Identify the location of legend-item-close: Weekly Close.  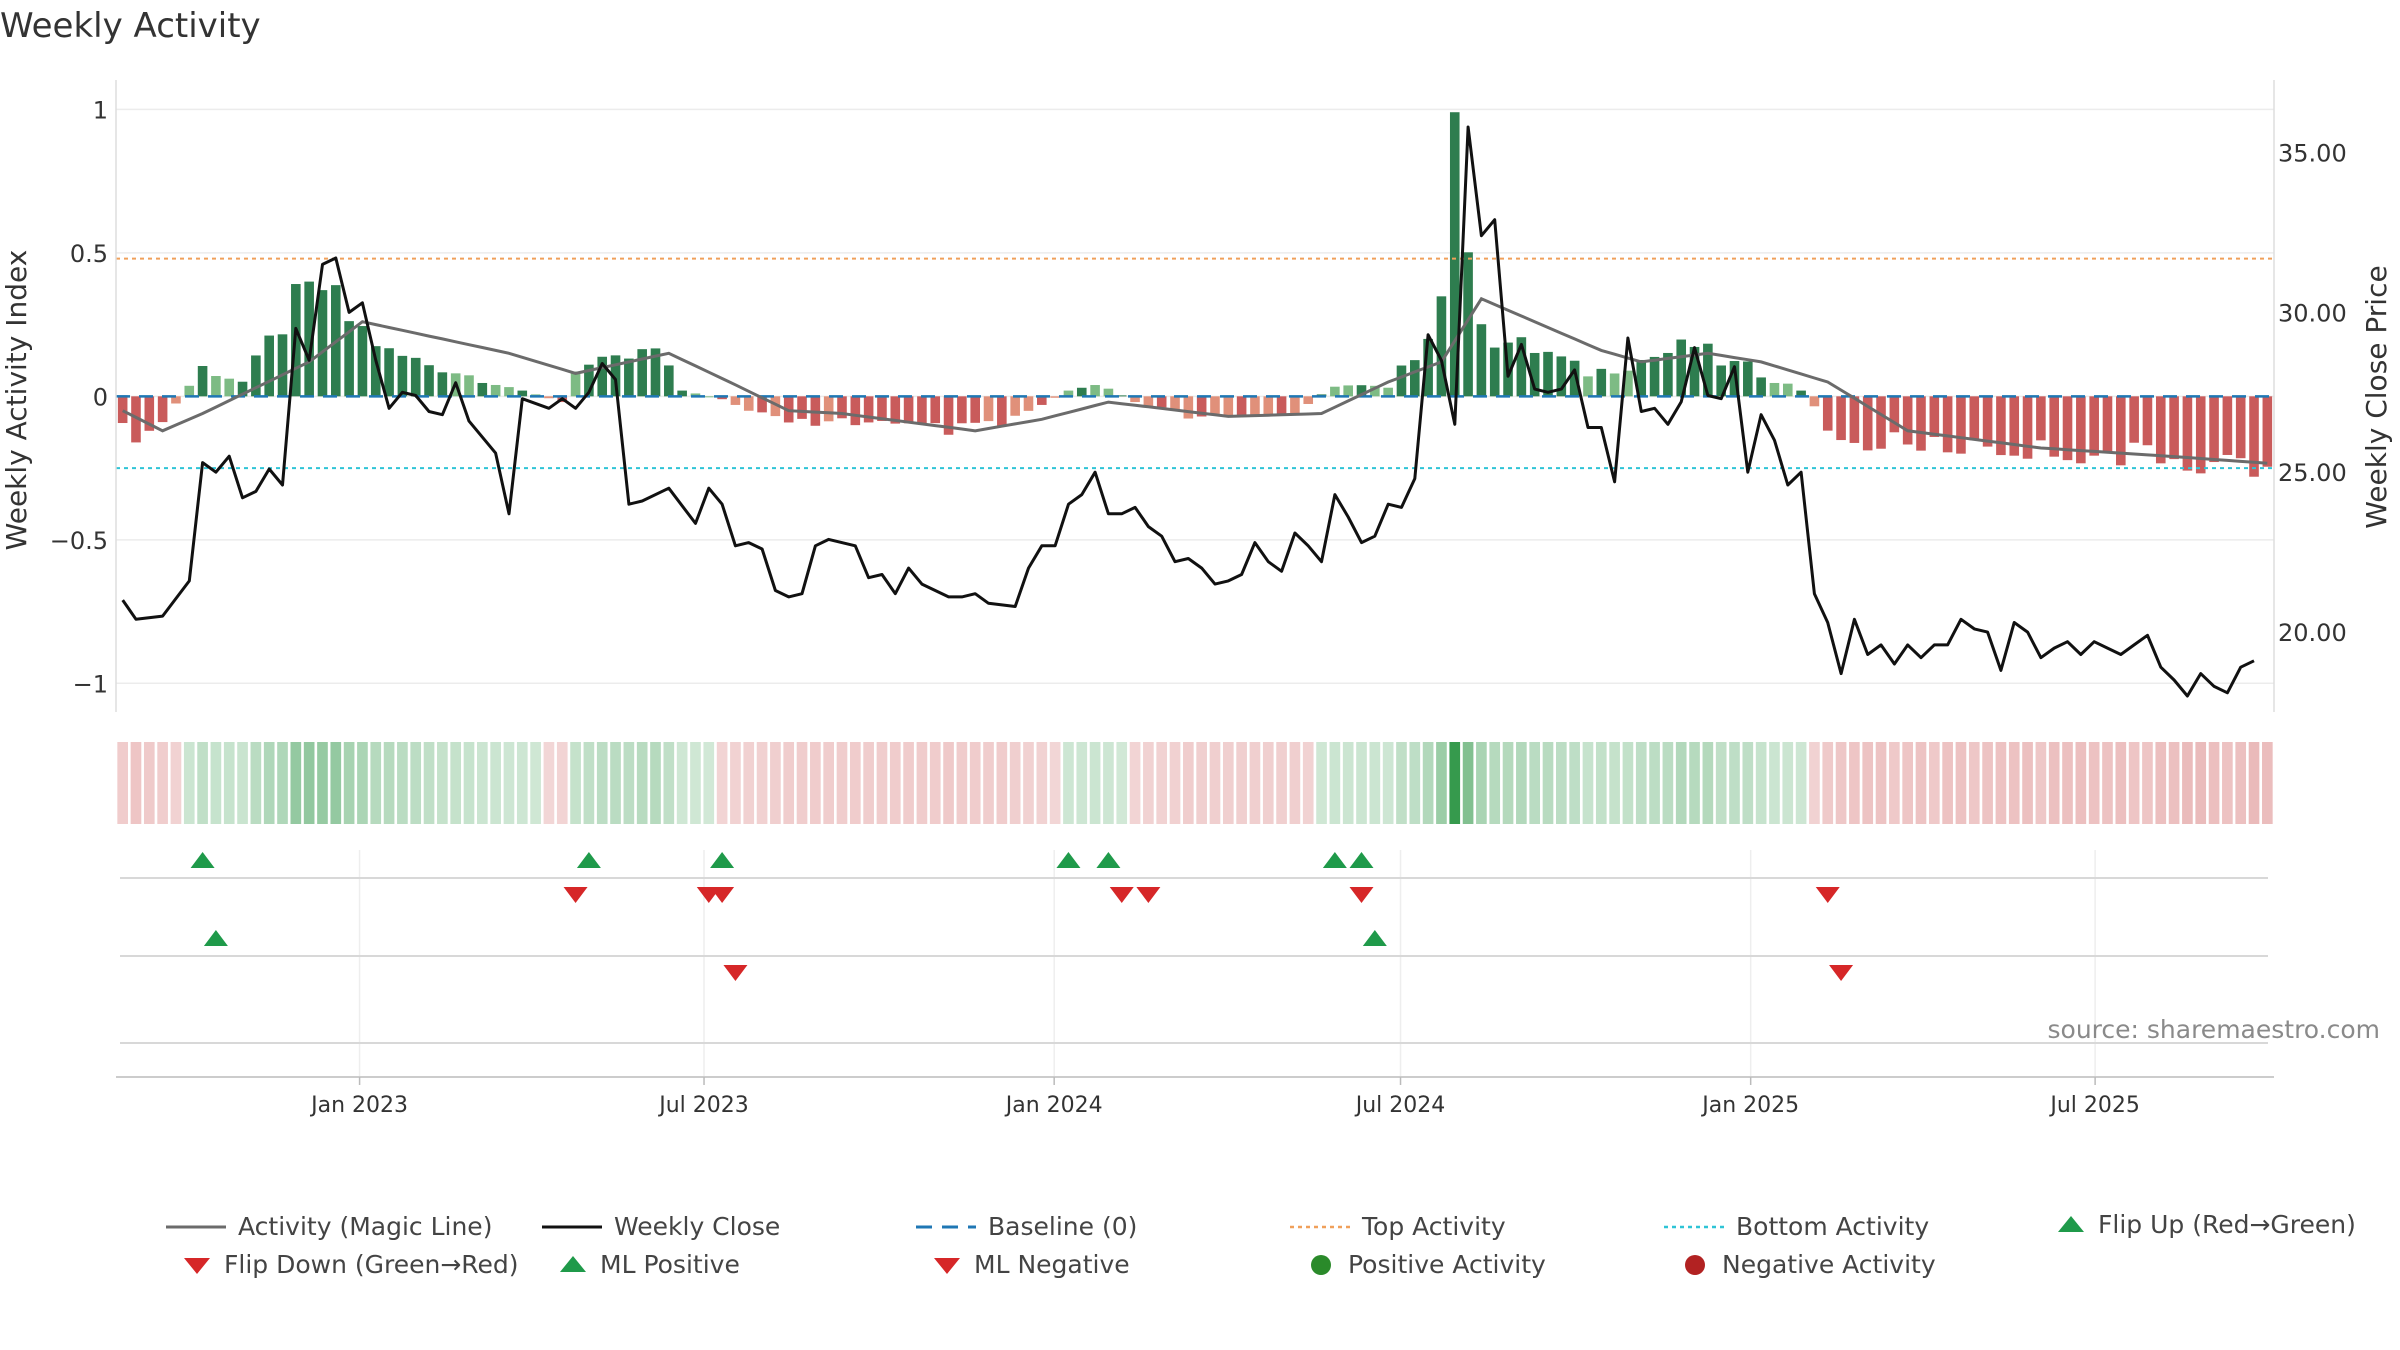
(661, 1226).